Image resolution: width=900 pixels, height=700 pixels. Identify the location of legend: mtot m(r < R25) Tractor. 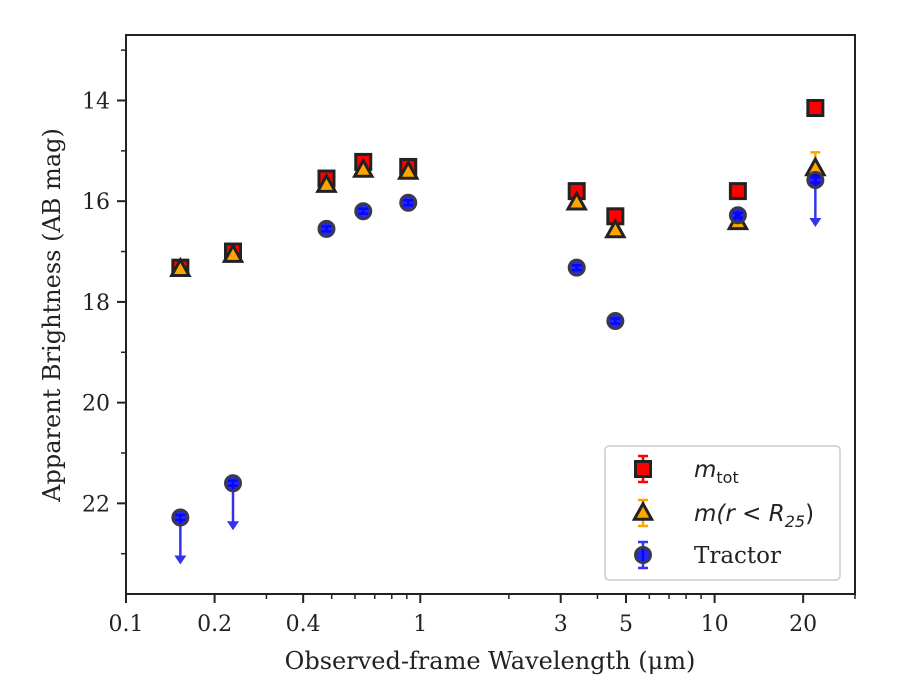
(722, 513).